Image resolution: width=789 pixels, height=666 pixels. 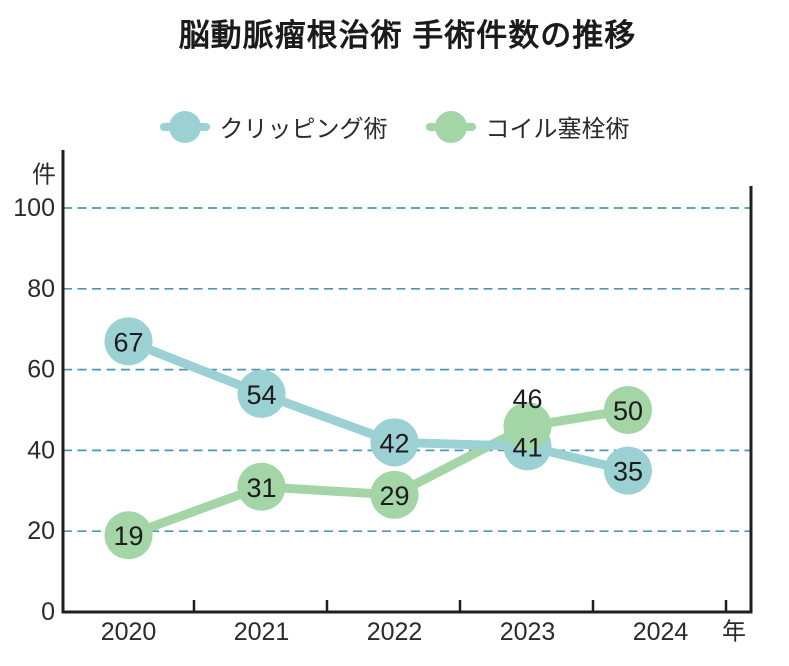 What do you see at coordinates (394, 126) in the screenshot?
I see `legend: クリッピング術 コイル塞栓術` at bounding box center [394, 126].